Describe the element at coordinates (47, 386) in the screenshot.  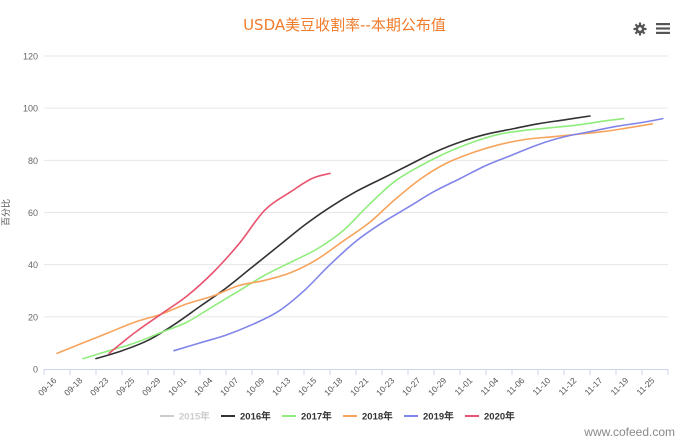
I see `x-tick-label: 09-16` at that location.